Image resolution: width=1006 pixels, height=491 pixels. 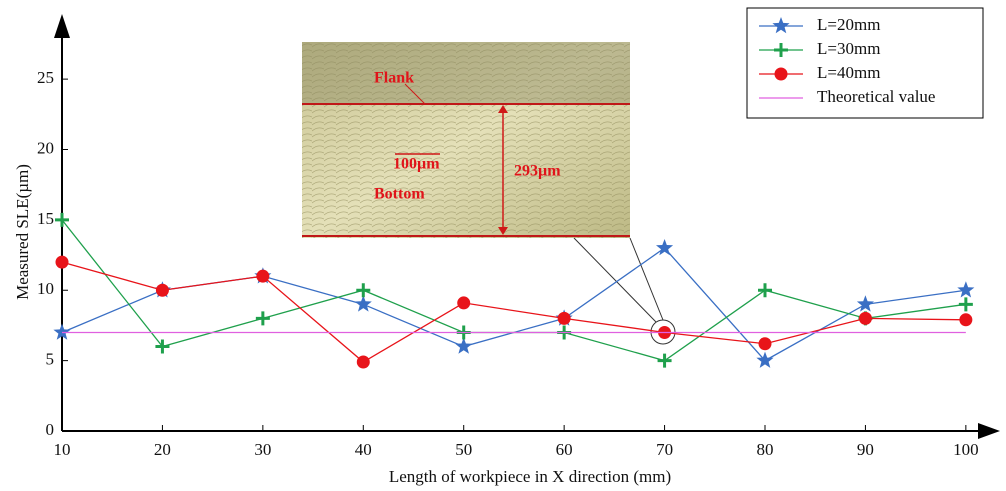 I want to click on y-tick-label: 20, so click(x=45, y=147).